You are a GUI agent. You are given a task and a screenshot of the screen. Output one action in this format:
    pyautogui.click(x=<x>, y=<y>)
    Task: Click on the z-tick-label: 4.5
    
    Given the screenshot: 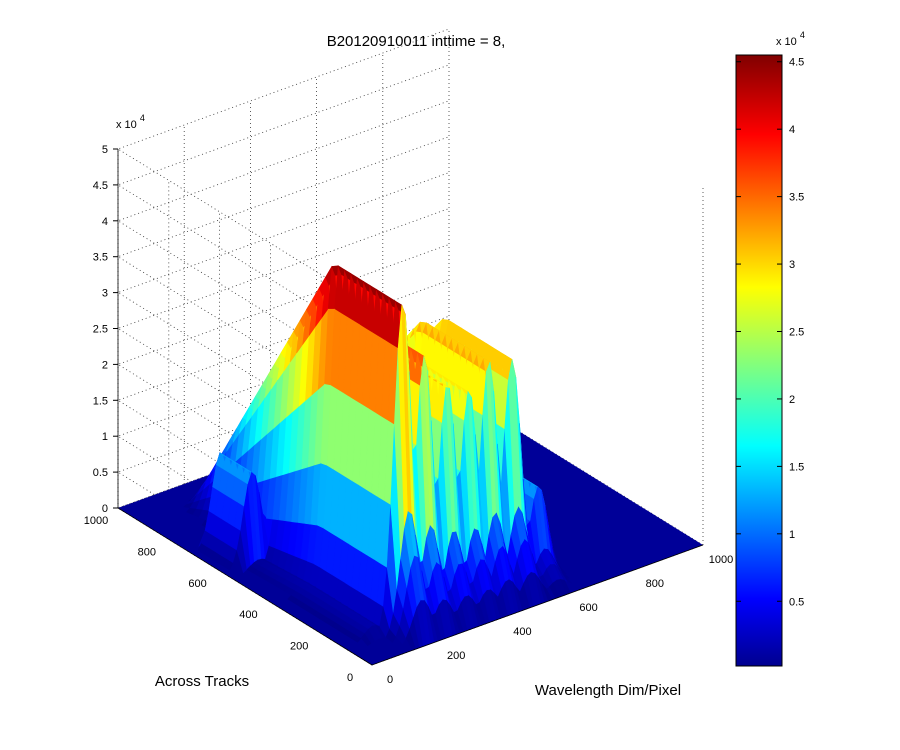 What is the action you would take?
    pyautogui.click(x=100, y=186)
    